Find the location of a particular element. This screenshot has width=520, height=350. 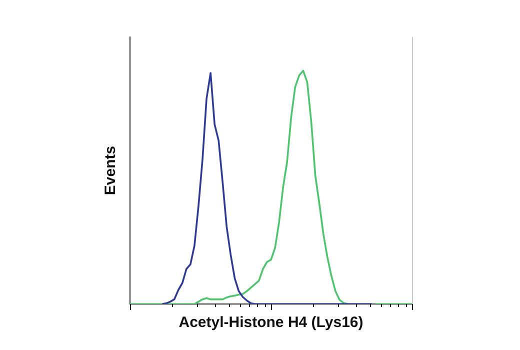

x-axis-title: Acetyl-Histone H4 (Lys16) is located at coordinates (271, 323).